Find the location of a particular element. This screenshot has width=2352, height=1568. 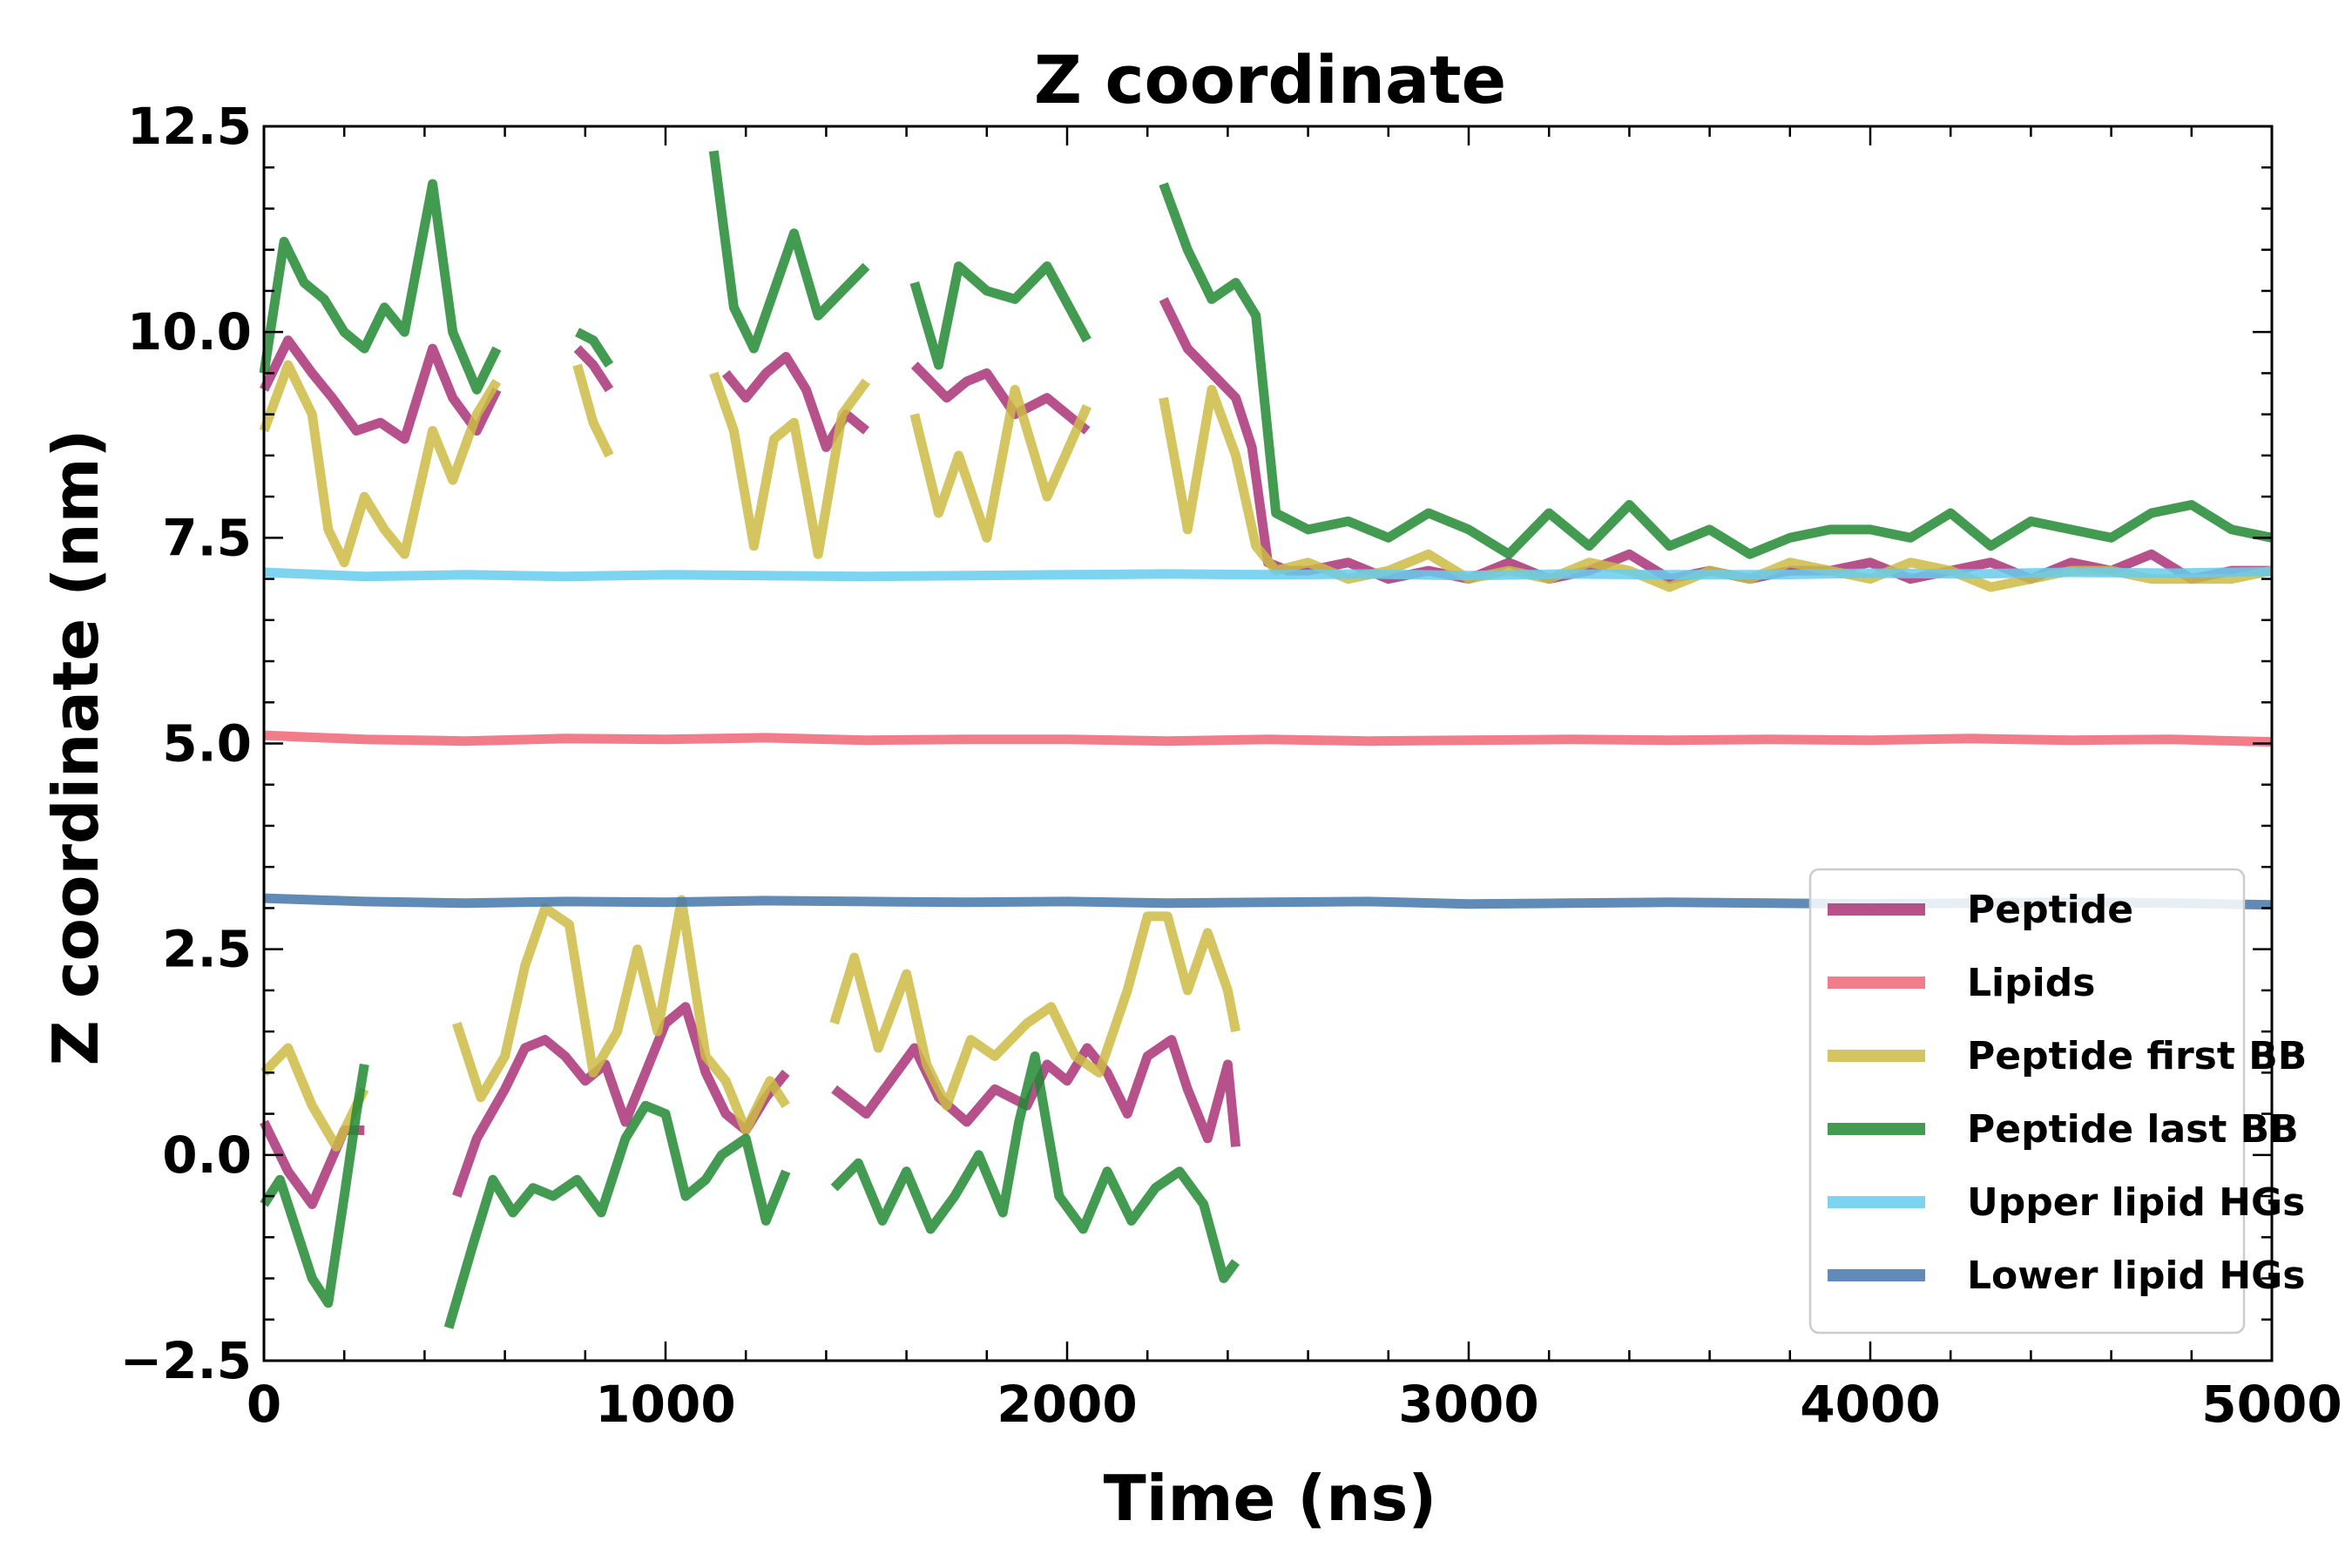

x-tick-label: 3000 is located at coordinates (1468, 1404).